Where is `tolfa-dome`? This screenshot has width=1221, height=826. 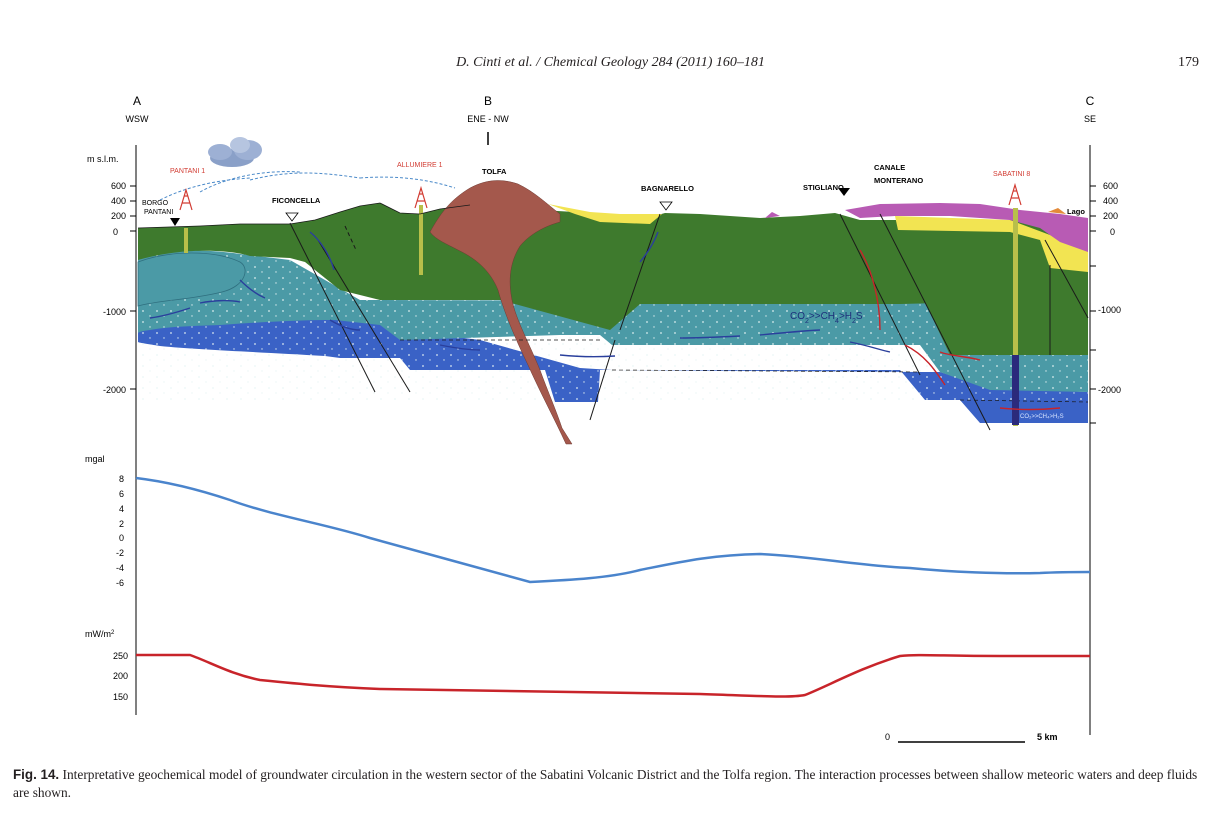
tolfa-dome is located at coordinates (501, 312).